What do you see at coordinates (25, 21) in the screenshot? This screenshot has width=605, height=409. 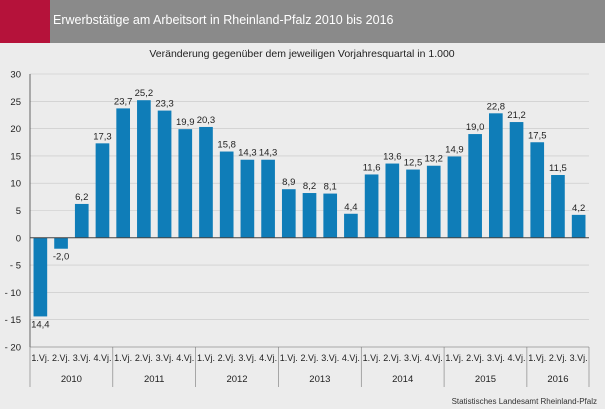 I see `header-accent` at bounding box center [25, 21].